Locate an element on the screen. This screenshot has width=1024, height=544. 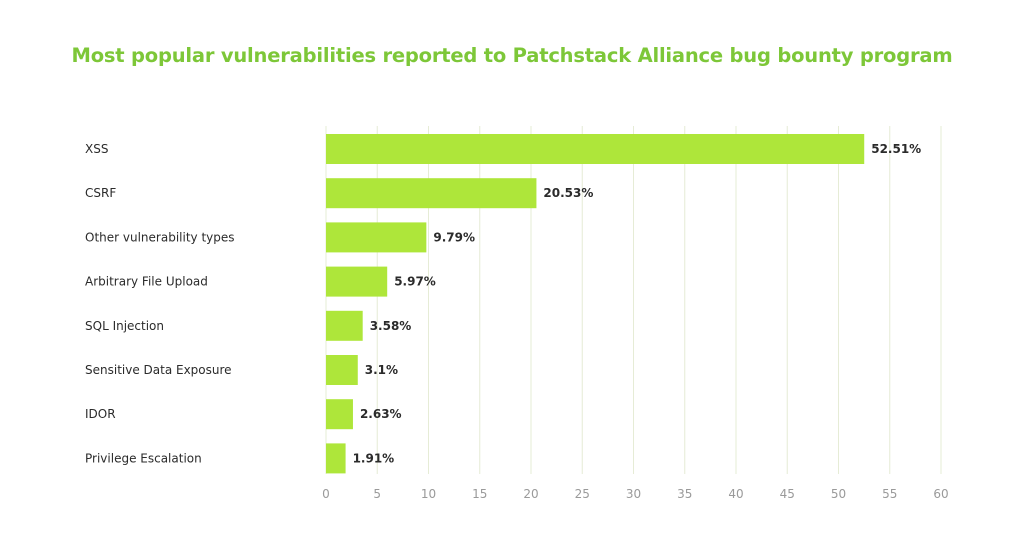
data-label: 20.53% is located at coordinates (568, 193).